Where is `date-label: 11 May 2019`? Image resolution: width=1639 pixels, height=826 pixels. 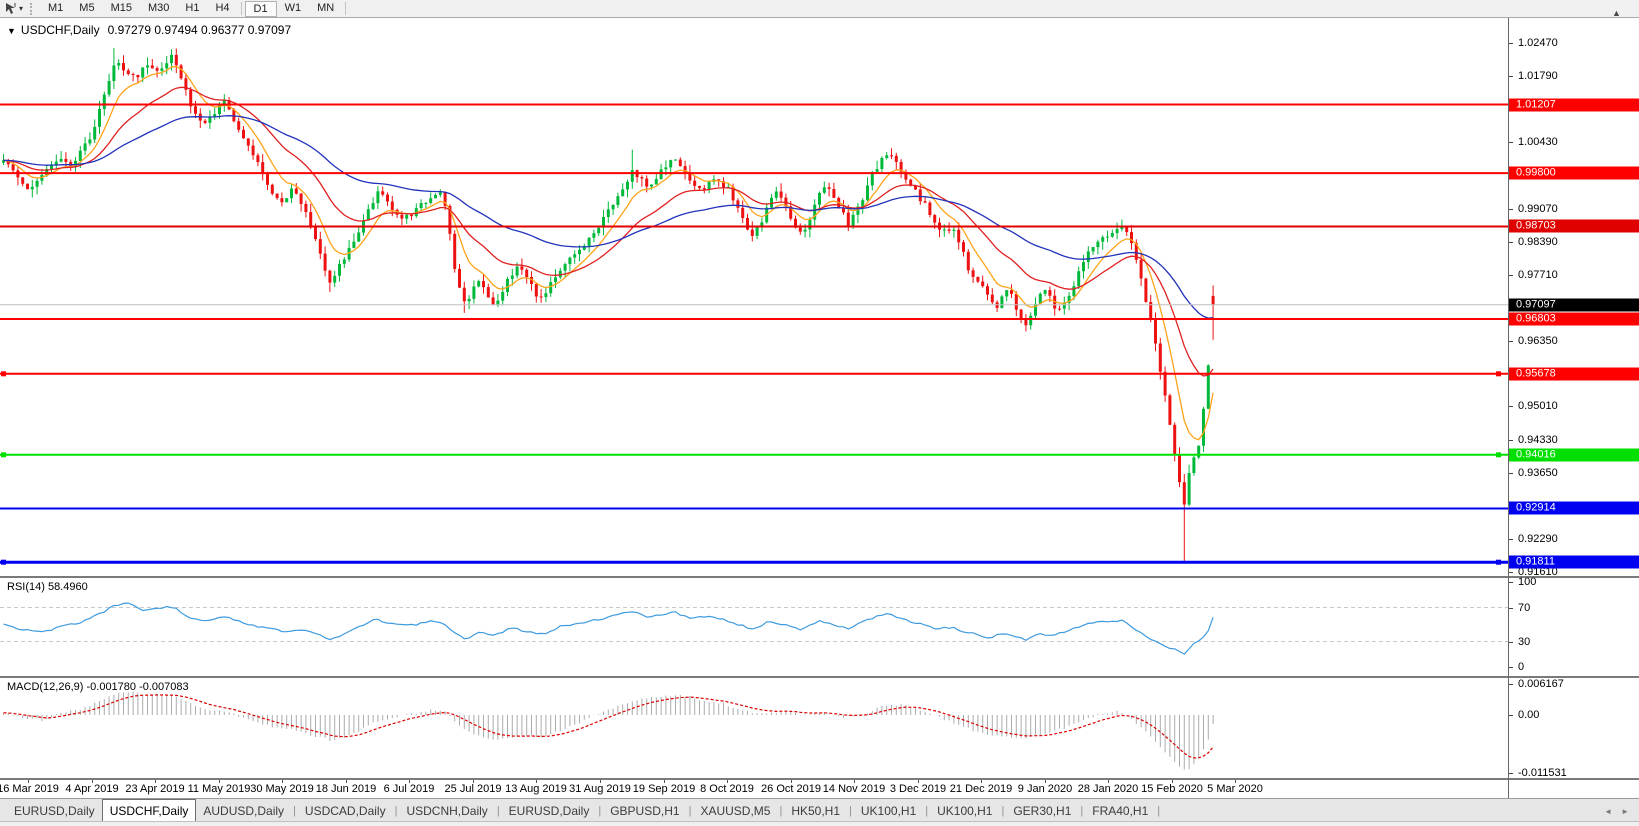
date-label: 11 May 2019 is located at coordinates (219, 789).